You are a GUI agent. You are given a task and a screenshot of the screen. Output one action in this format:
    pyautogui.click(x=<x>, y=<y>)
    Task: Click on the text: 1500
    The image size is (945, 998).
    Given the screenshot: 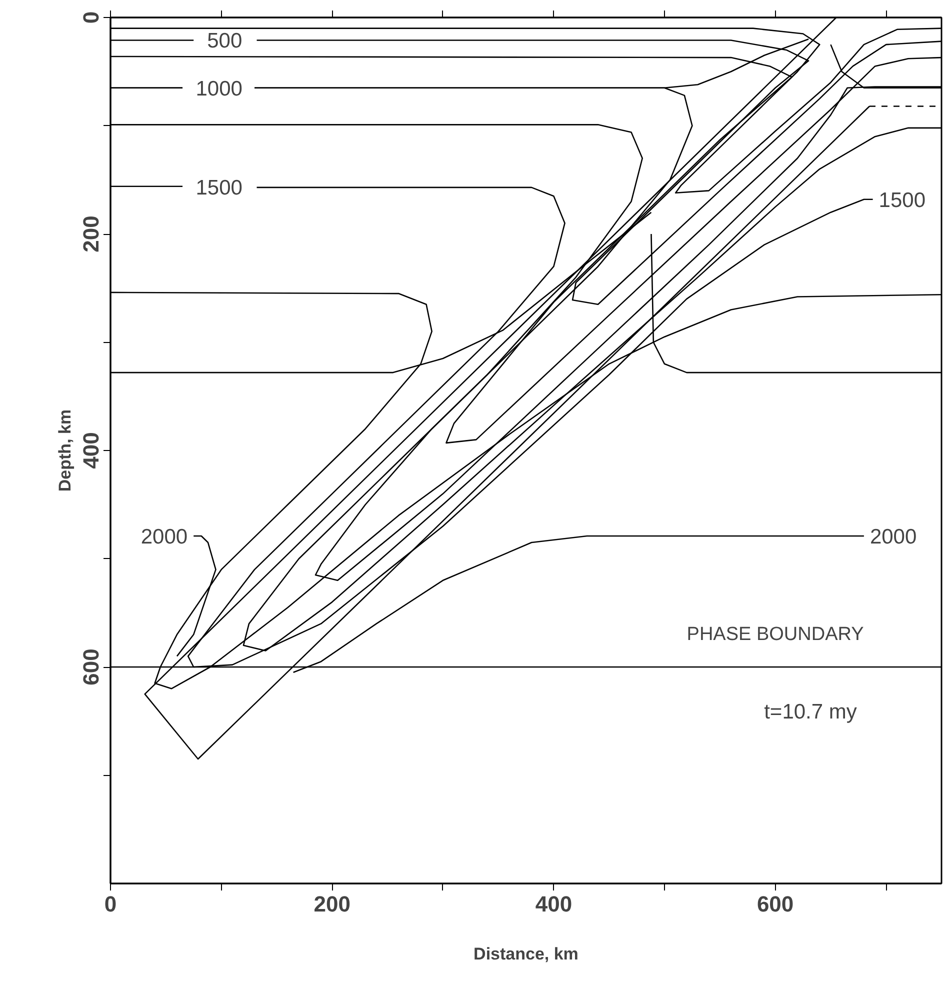 What is the action you would take?
    pyautogui.click(x=219, y=188)
    